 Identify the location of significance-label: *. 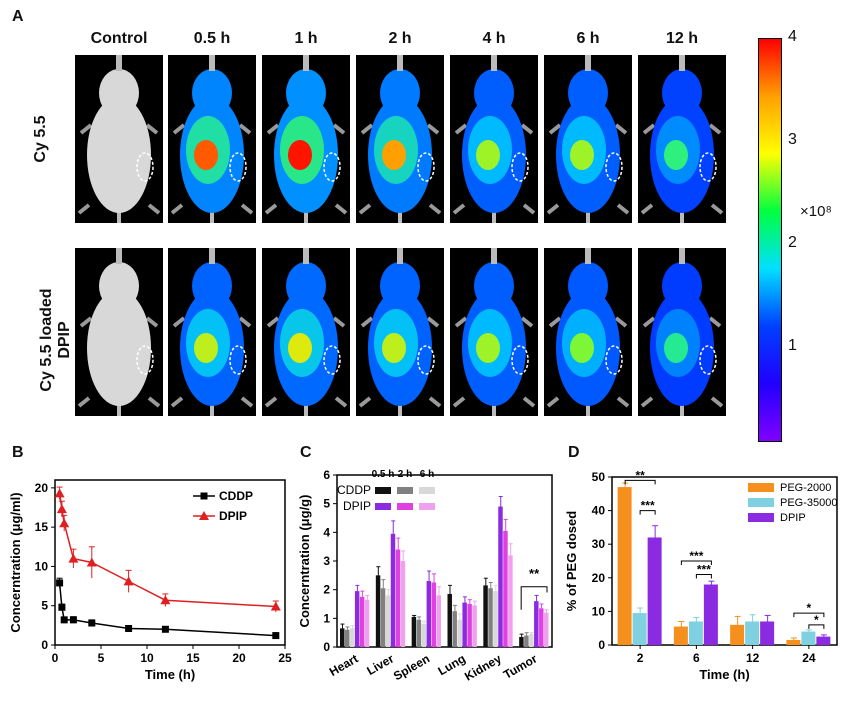
(816, 620).